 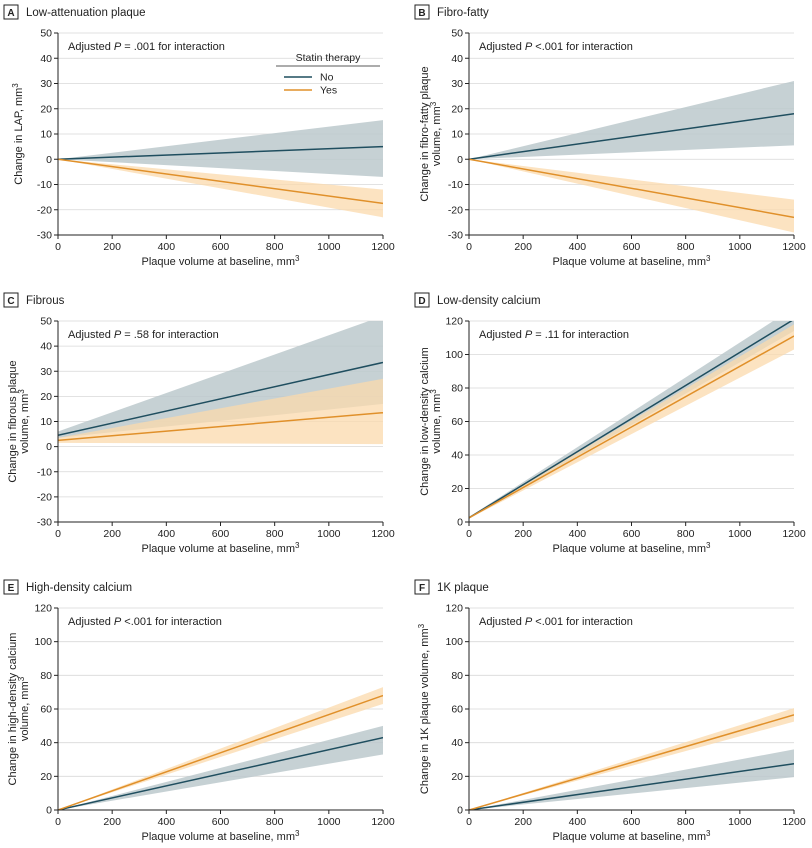 What do you see at coordinates (46, 322) in the screenshot?
I see `y-tick-label: 50` at bounding box center [46, 322].